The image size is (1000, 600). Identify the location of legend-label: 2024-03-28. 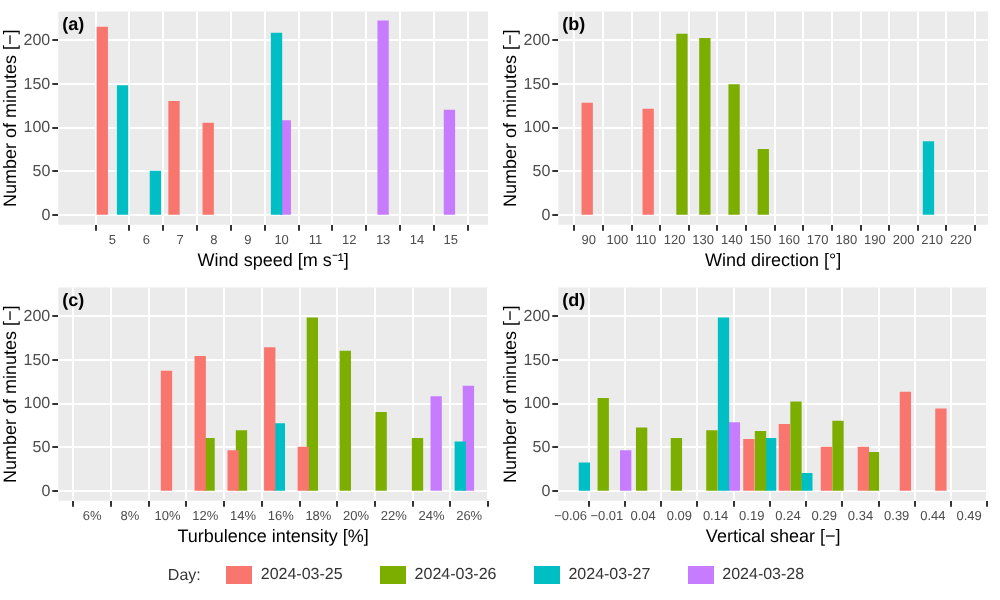
(762, 574).